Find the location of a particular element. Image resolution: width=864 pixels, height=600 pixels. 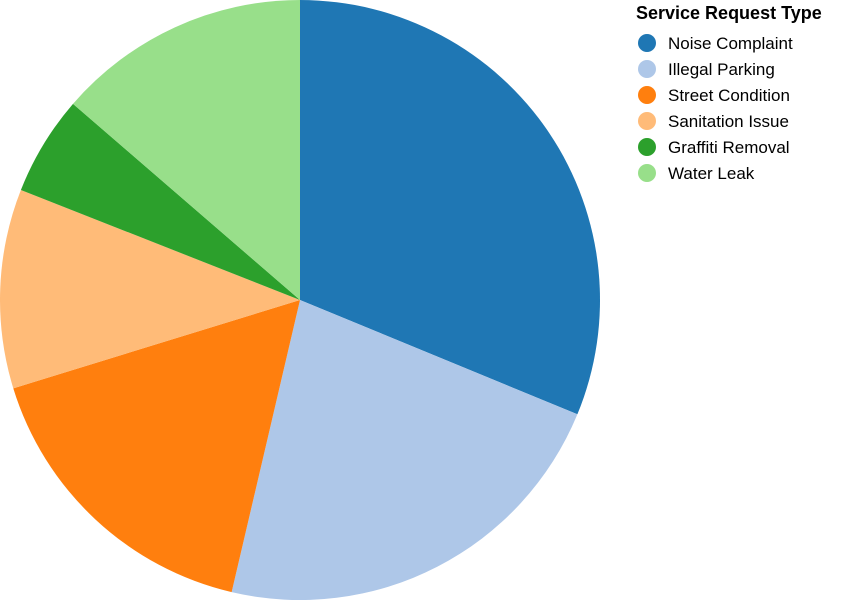

legend-label: Illegal Parking is located at coordinates (721, 69).